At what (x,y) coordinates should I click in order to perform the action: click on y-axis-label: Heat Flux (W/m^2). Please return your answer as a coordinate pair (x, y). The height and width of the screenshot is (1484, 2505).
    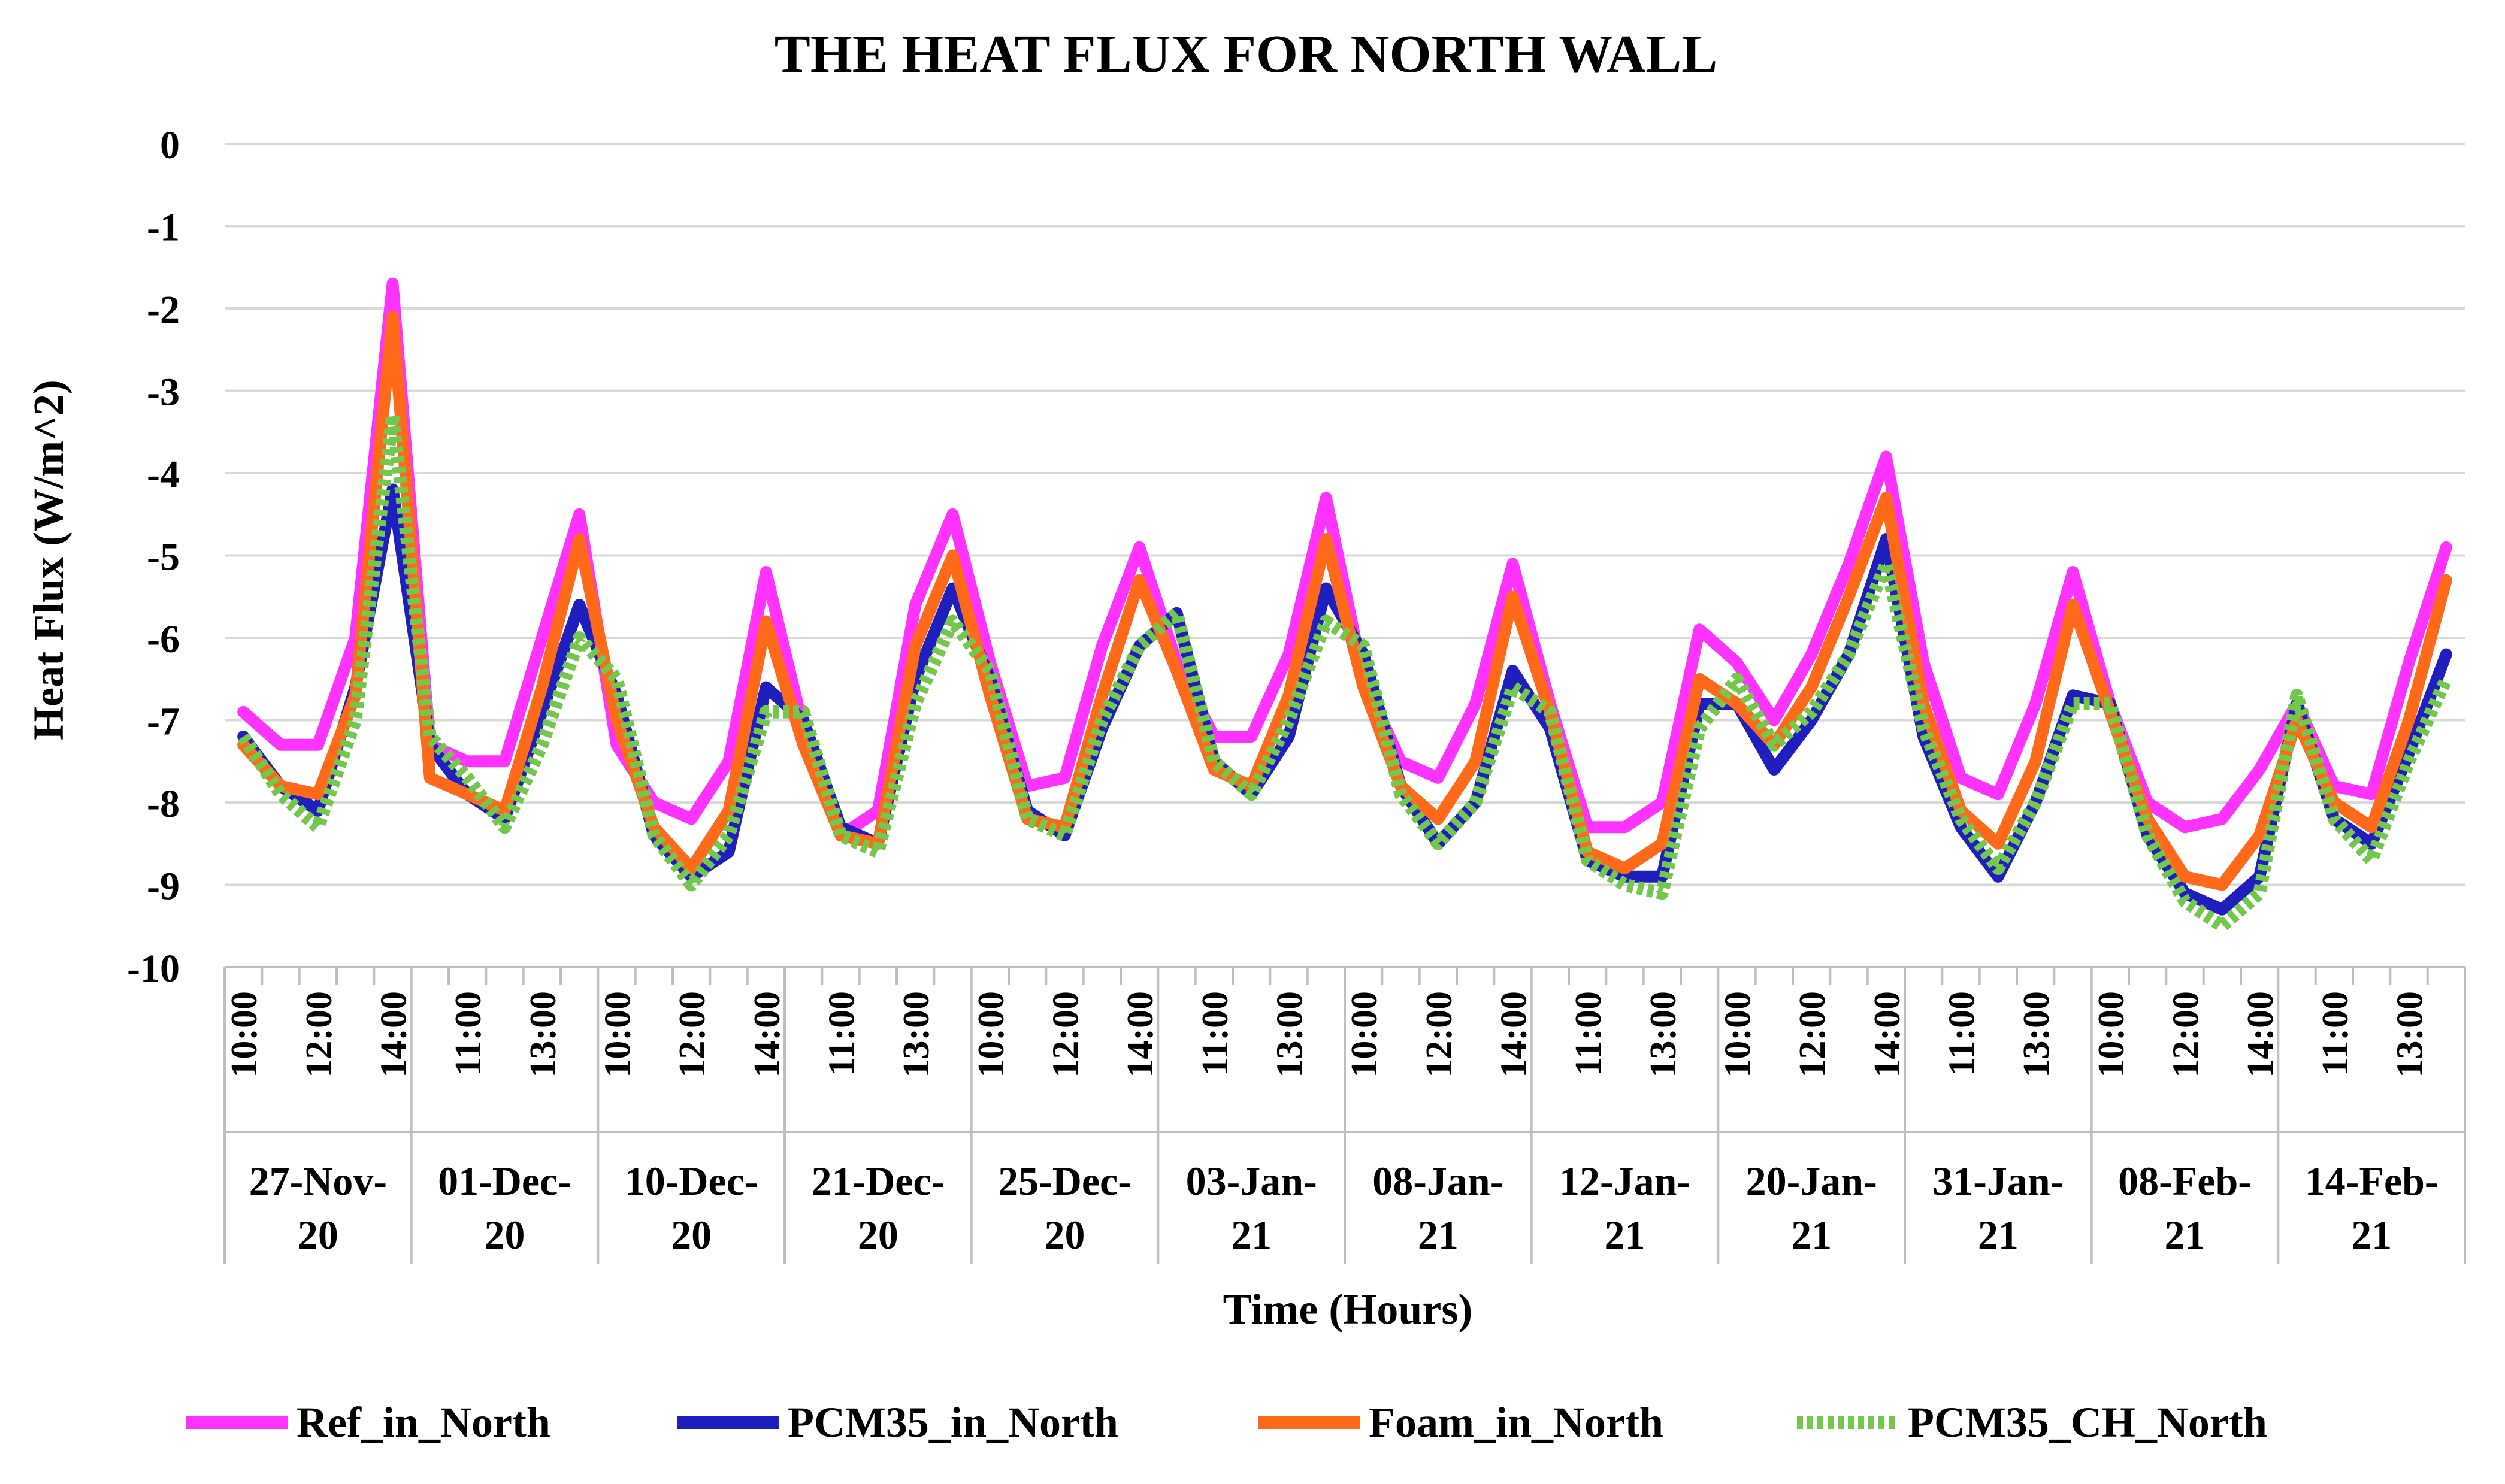
    Looking at the image, I should click on (48, 560).